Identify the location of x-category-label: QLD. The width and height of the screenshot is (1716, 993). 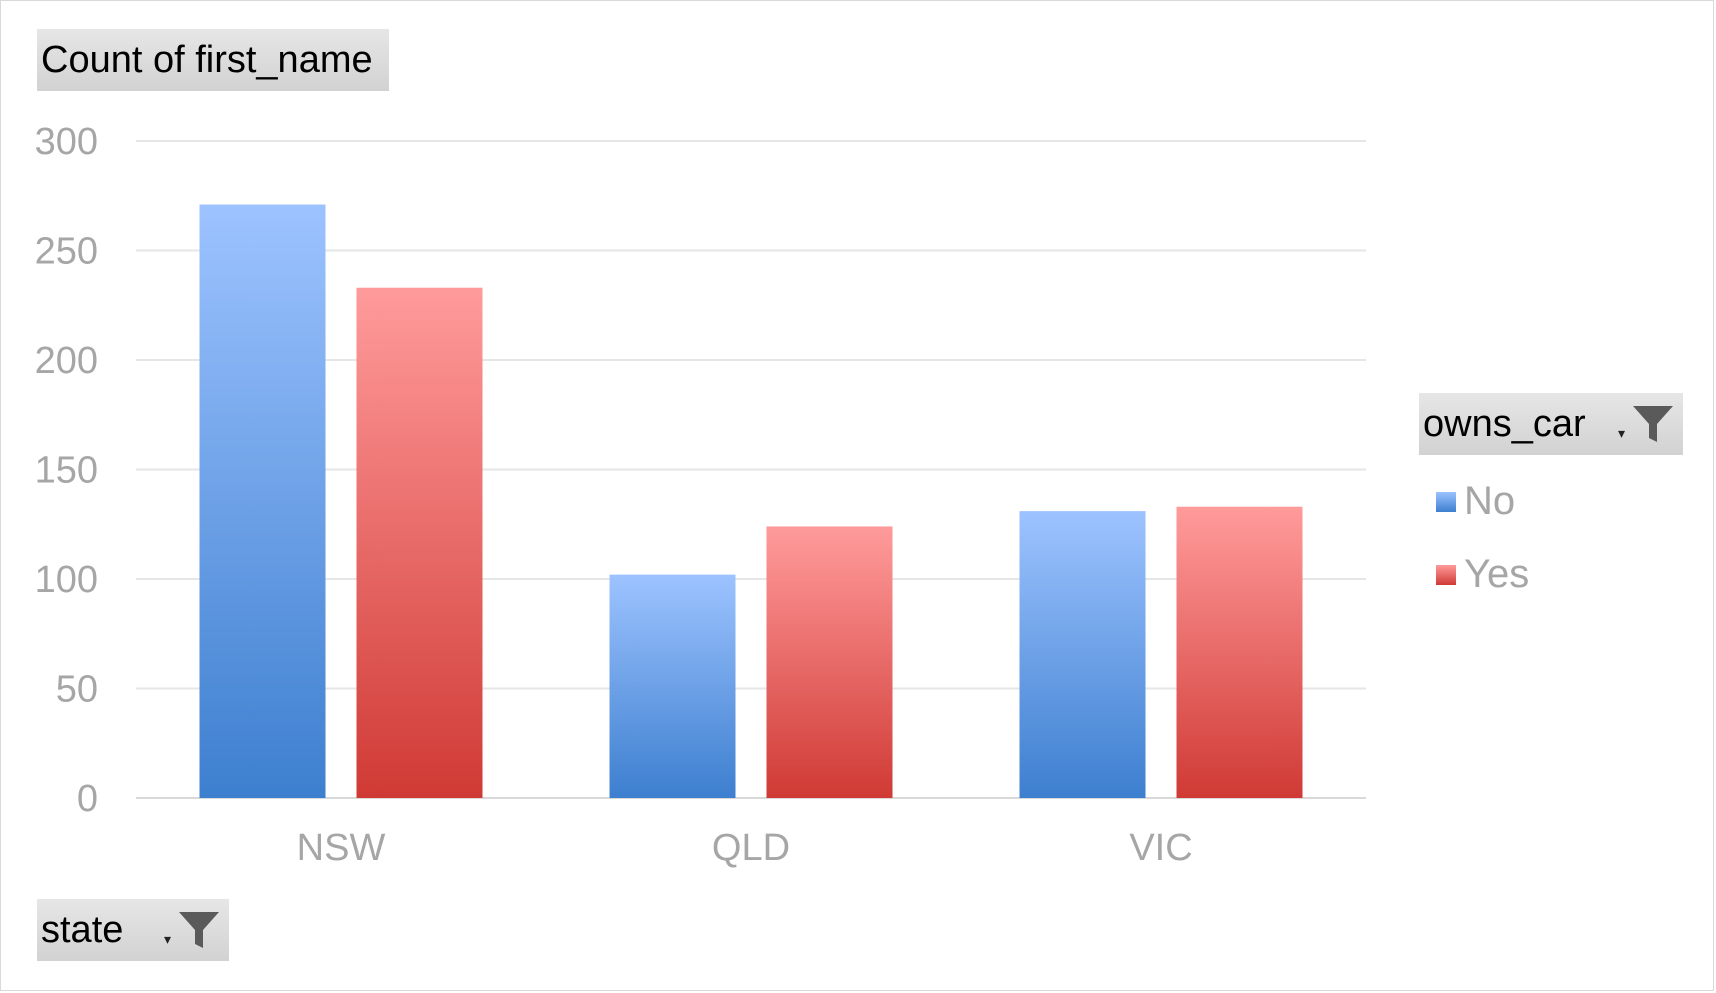
(751, 848).